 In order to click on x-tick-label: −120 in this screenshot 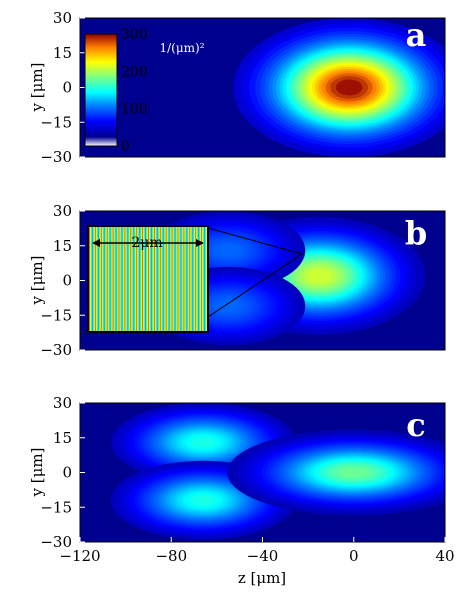, I will do `click(79, 556)`.